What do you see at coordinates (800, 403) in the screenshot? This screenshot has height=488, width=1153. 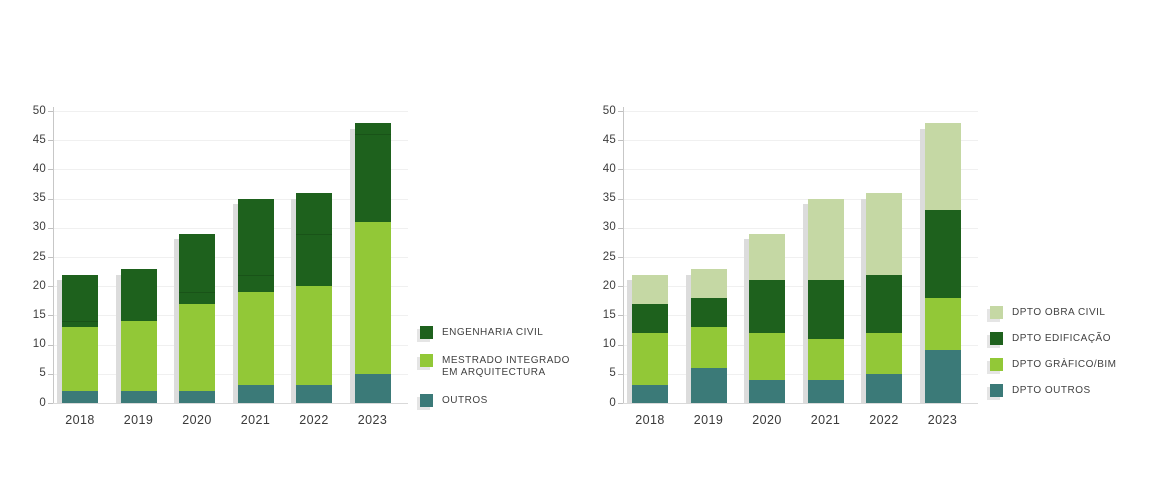 I see `x-axis-baseline` at bounding box center [800, 403].